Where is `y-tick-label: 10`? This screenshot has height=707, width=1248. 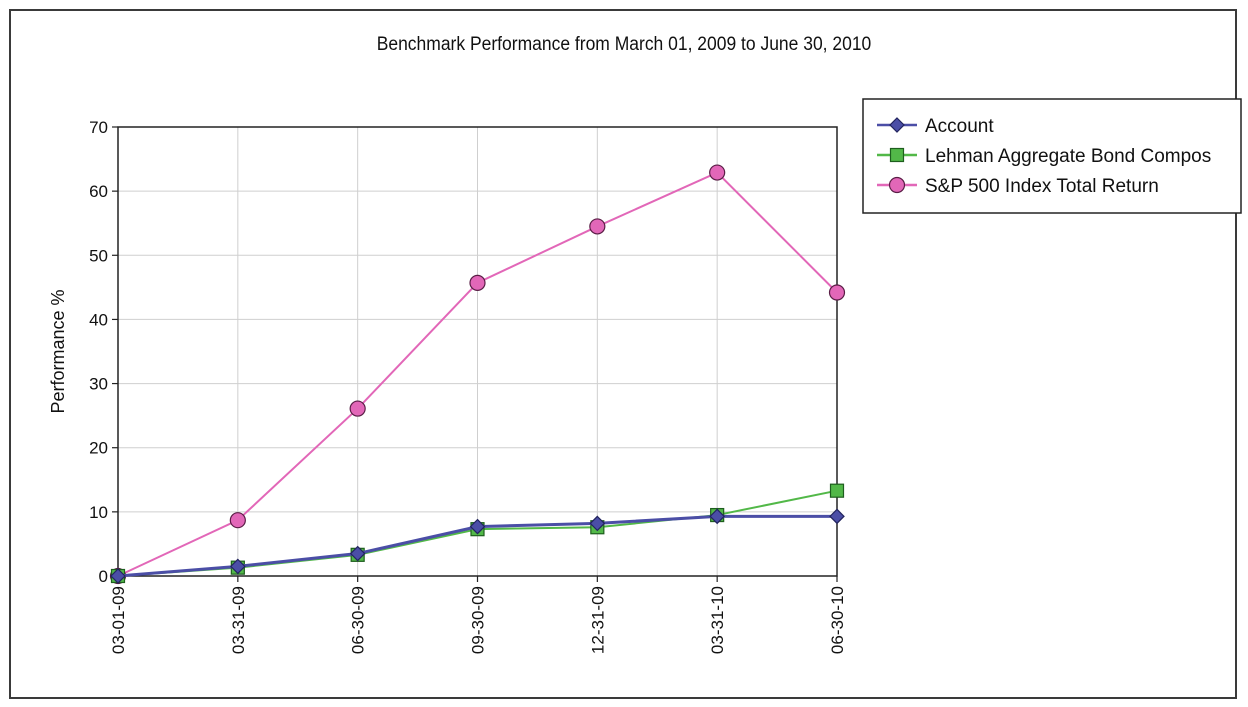
y-tick-label: 10 is located at coordinates (98, 512).